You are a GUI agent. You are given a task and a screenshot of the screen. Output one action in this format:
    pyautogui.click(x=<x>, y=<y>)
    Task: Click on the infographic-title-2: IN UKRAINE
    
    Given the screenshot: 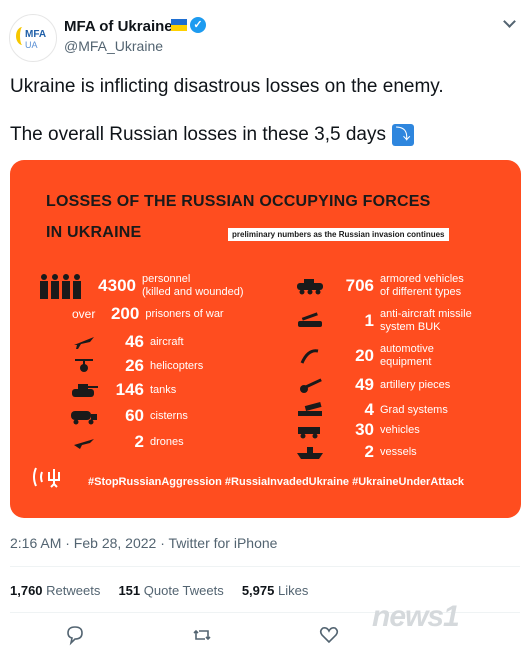 What is the action you would take?
    pyautogui.click(x=94, y=232)
    